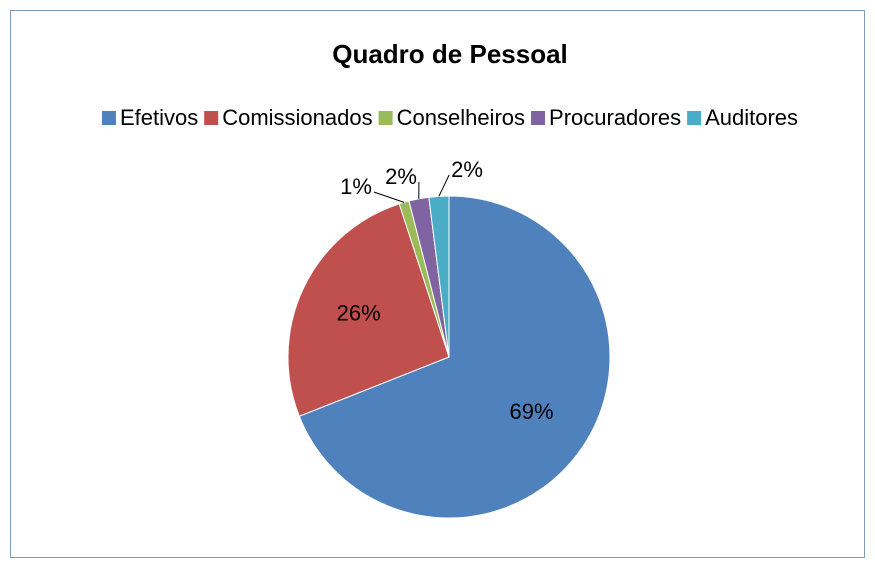  Describe the element at coordinates (159, 117) in the screenshot. I see `legend-label: Efetivos` at that location.